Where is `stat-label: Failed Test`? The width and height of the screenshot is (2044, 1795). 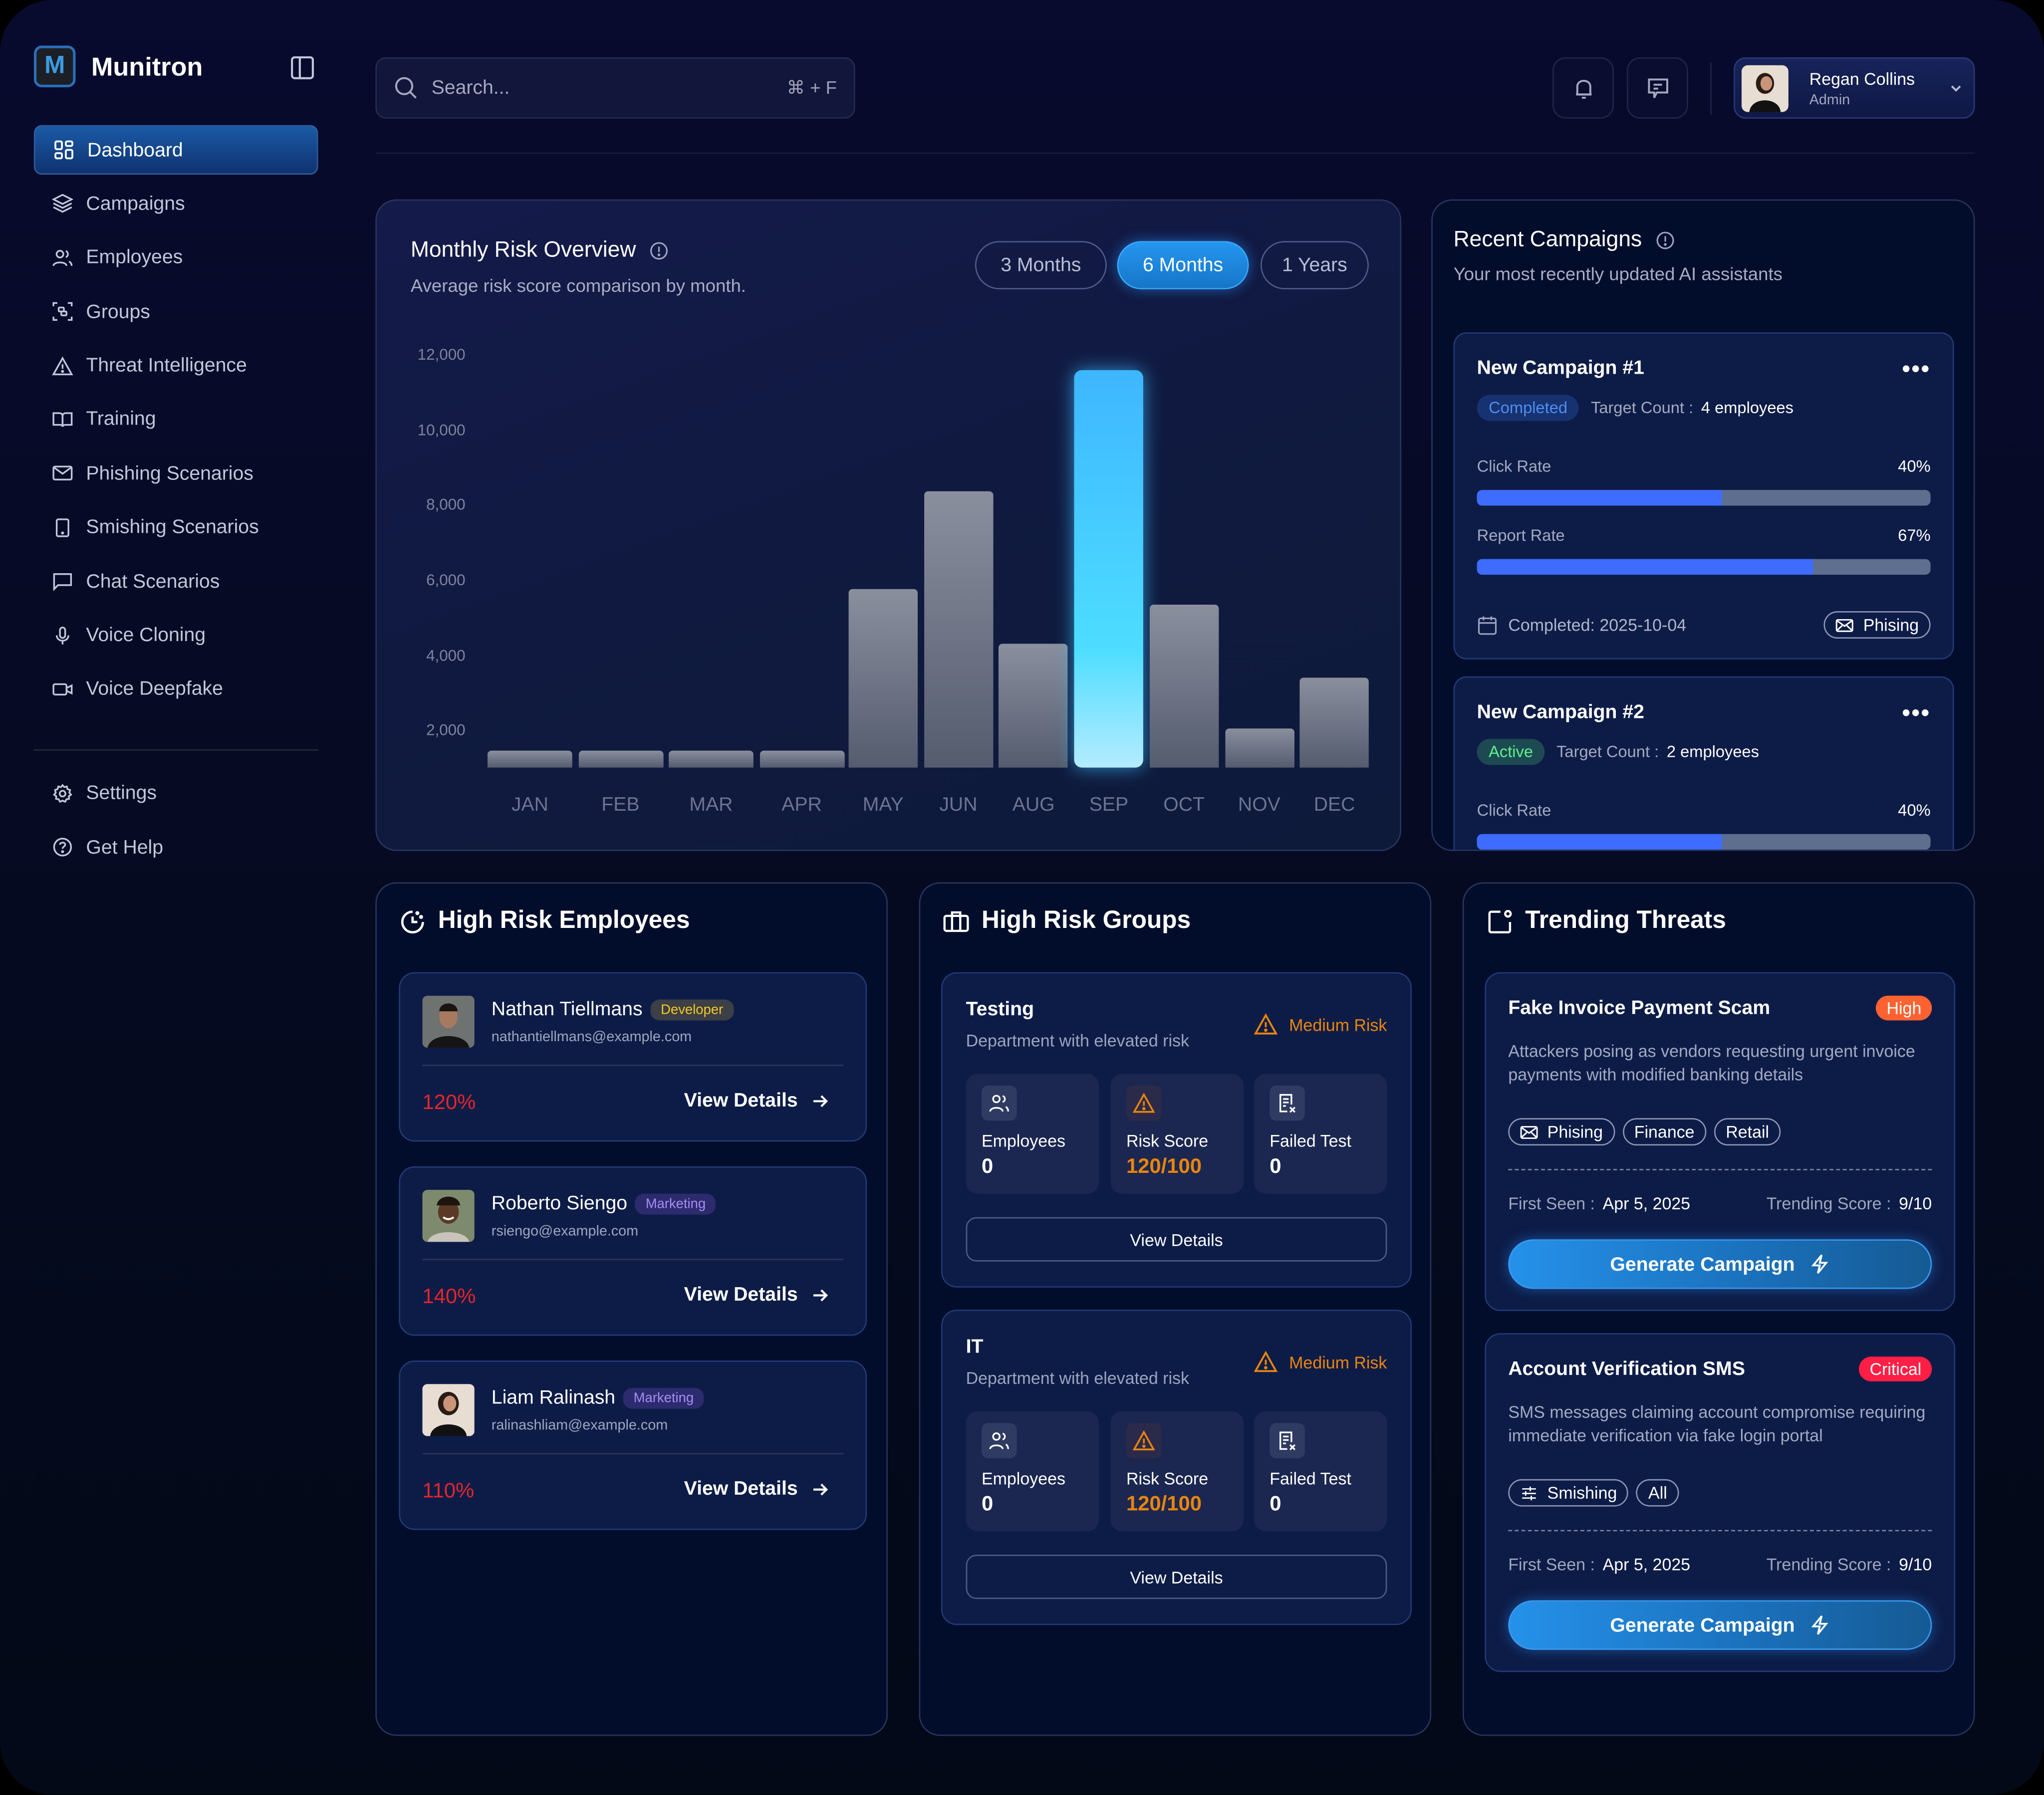 stat-label: Failed Test is located at coordinates (1310, 1479).